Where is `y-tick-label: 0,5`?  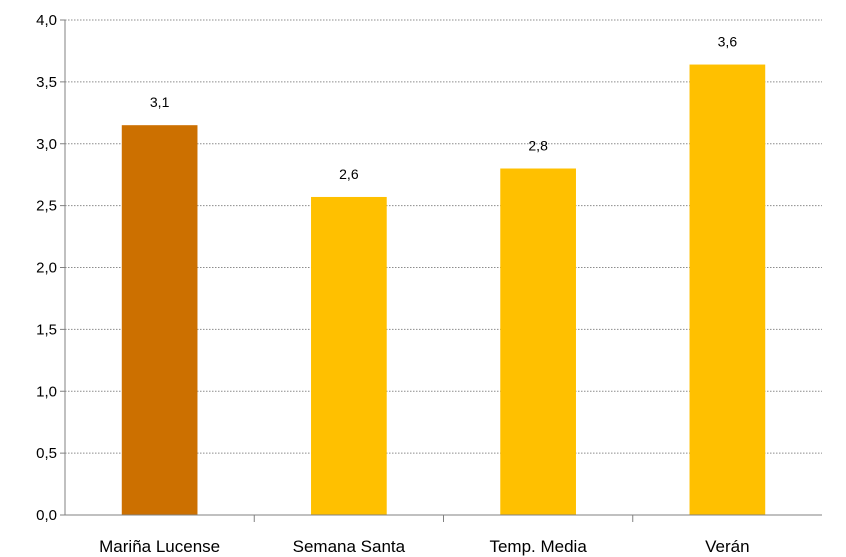
y-tick-label: 0,5 is located at coordinates (46, 453).